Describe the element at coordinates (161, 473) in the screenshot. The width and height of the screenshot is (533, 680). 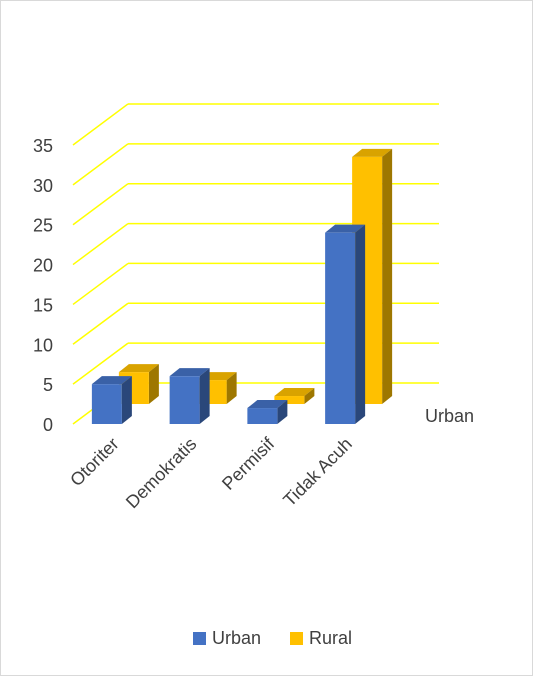
I see `x-tick-label: Demokratis` at that location.